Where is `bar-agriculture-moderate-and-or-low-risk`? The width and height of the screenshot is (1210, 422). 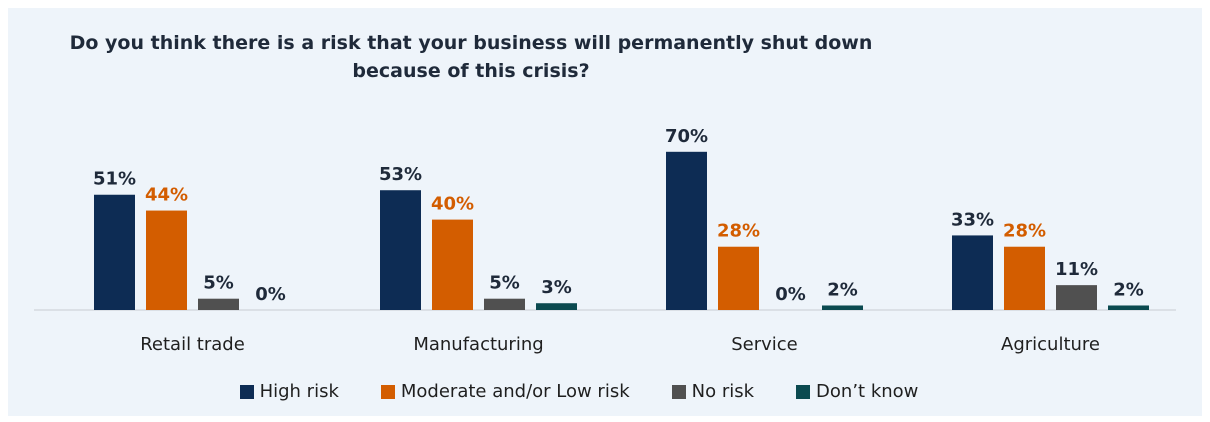 bar-agriculture-moderate-and-or-low-risk is located at coordinates (1024, 278).